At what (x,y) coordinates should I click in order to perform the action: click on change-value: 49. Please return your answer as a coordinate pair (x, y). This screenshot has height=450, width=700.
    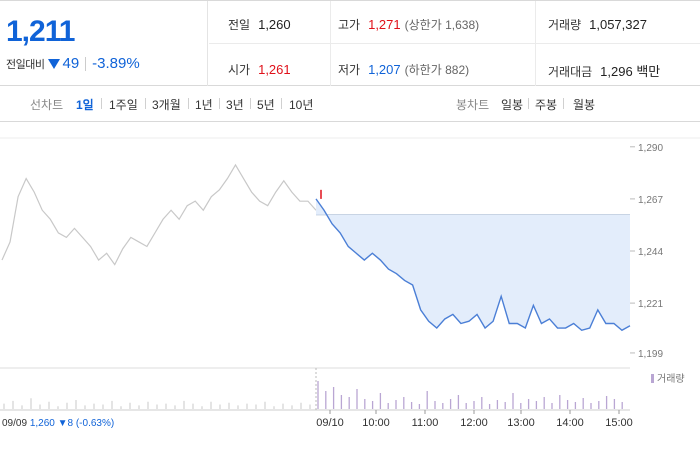
    Looking at the image, I should click on (71, 63).